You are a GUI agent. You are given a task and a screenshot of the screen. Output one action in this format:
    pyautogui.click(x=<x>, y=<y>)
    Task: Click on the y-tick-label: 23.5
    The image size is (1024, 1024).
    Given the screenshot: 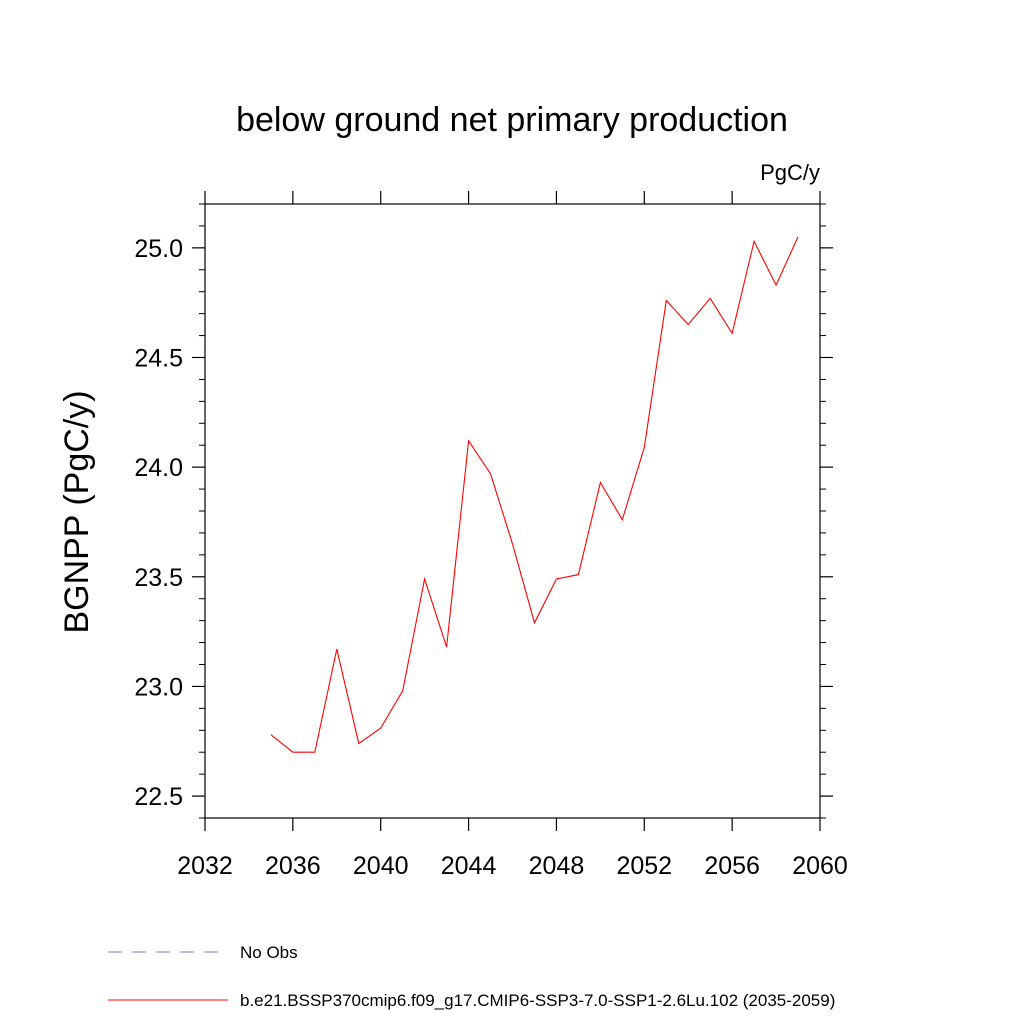 What is the action you would take?
    pyautogui.click(x=158, y=578)
    